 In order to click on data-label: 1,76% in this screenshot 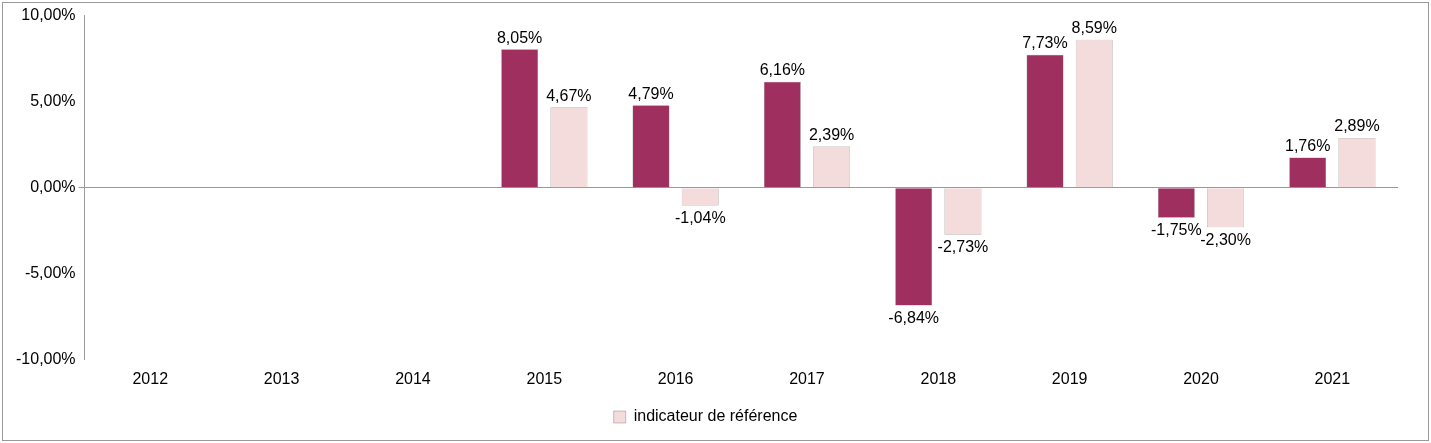, I will do `click(1308, 145)`.